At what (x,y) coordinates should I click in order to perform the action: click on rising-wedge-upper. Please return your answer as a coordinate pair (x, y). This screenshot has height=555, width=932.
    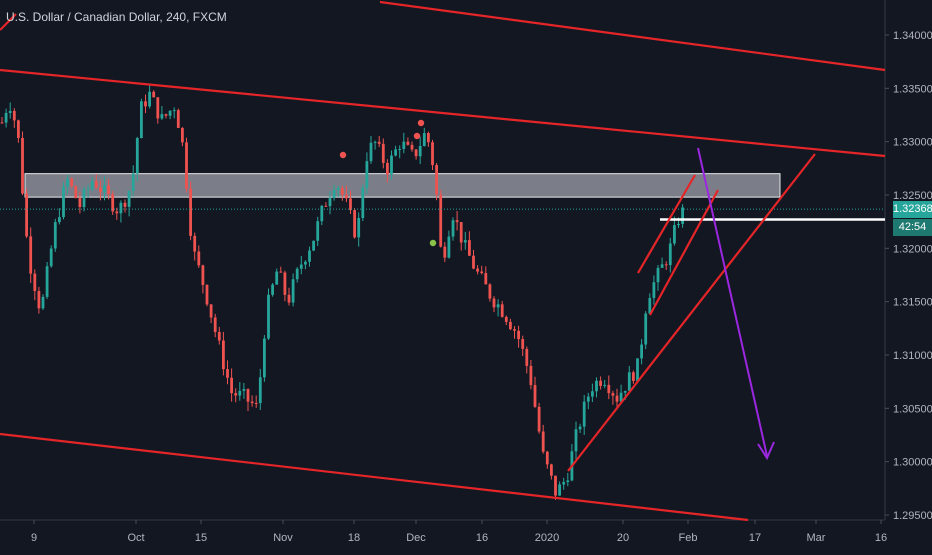
    Looking at the image, I should click on (666, 224).